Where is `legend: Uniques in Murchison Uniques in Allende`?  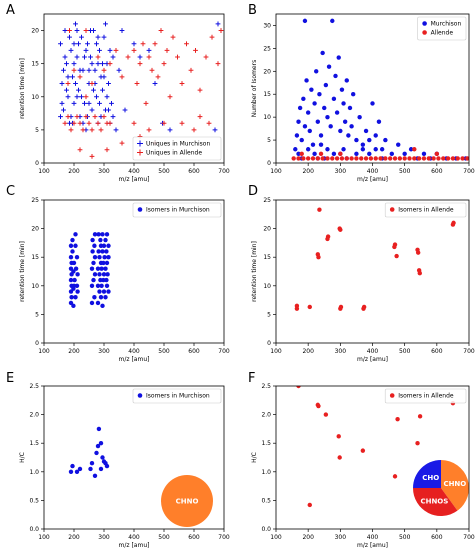
legend: Uniques in Murchison Uniques in Allende is located at coordinates (177, 148).